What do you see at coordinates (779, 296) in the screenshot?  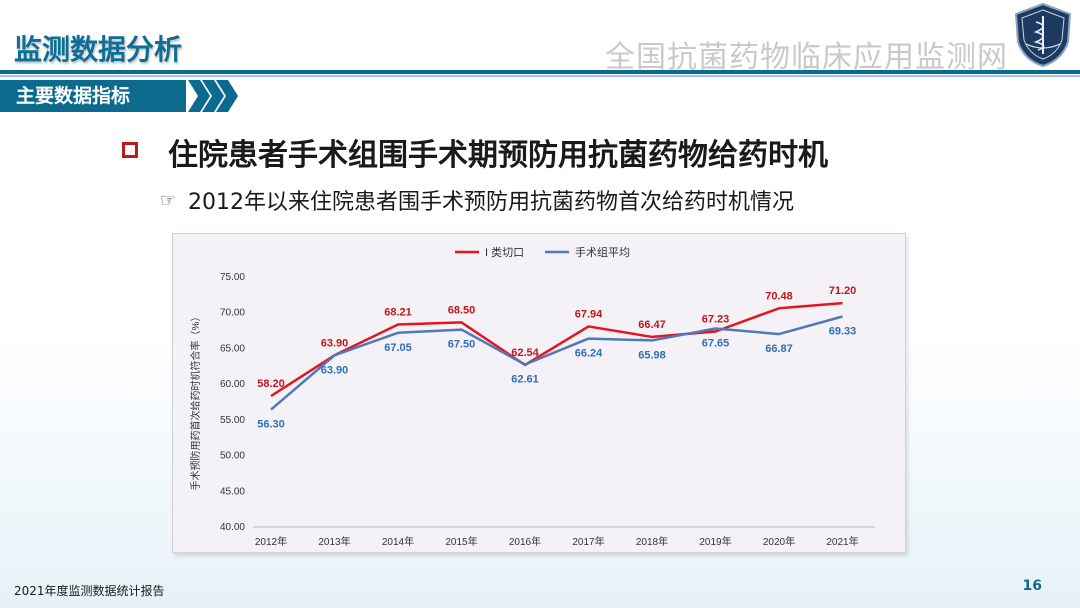 I see `data-label: 70.48` at bounding box center [779, 296].